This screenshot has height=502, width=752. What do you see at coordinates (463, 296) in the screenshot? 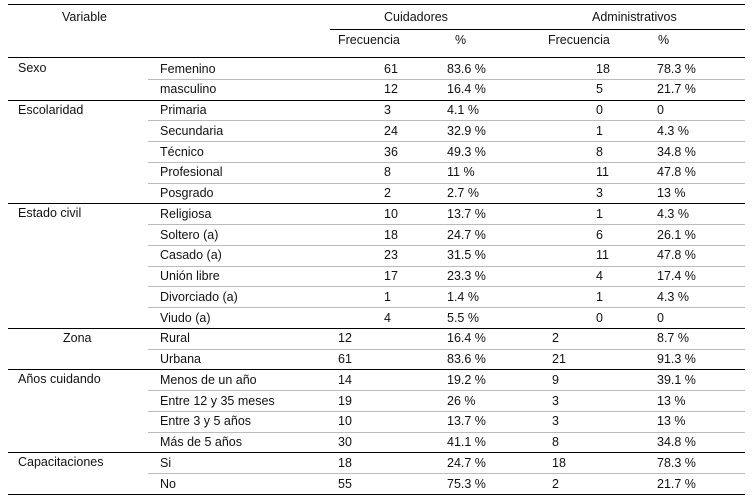
I see `cell: 1.4 %` at bounding box center [463, 296].